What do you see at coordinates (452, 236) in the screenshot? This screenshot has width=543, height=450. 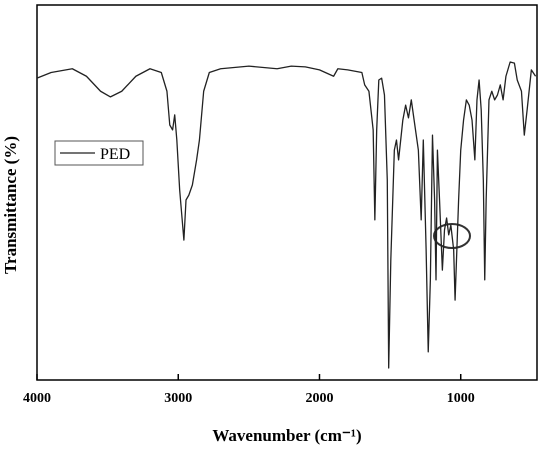 I see `highlight-ellipse` at bounding box center [452, 236].